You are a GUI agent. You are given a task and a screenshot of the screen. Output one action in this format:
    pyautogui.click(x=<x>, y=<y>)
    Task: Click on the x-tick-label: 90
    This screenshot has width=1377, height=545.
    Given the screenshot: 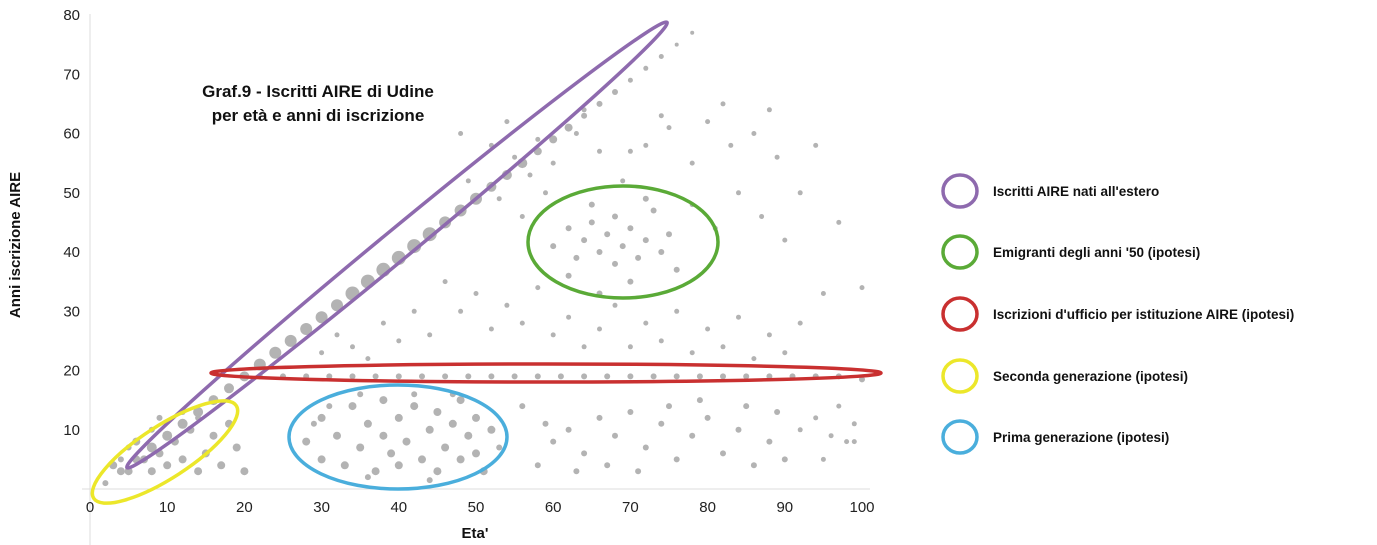 What is the action you would take?
    pyautogui.click(x=784, y=507)
    